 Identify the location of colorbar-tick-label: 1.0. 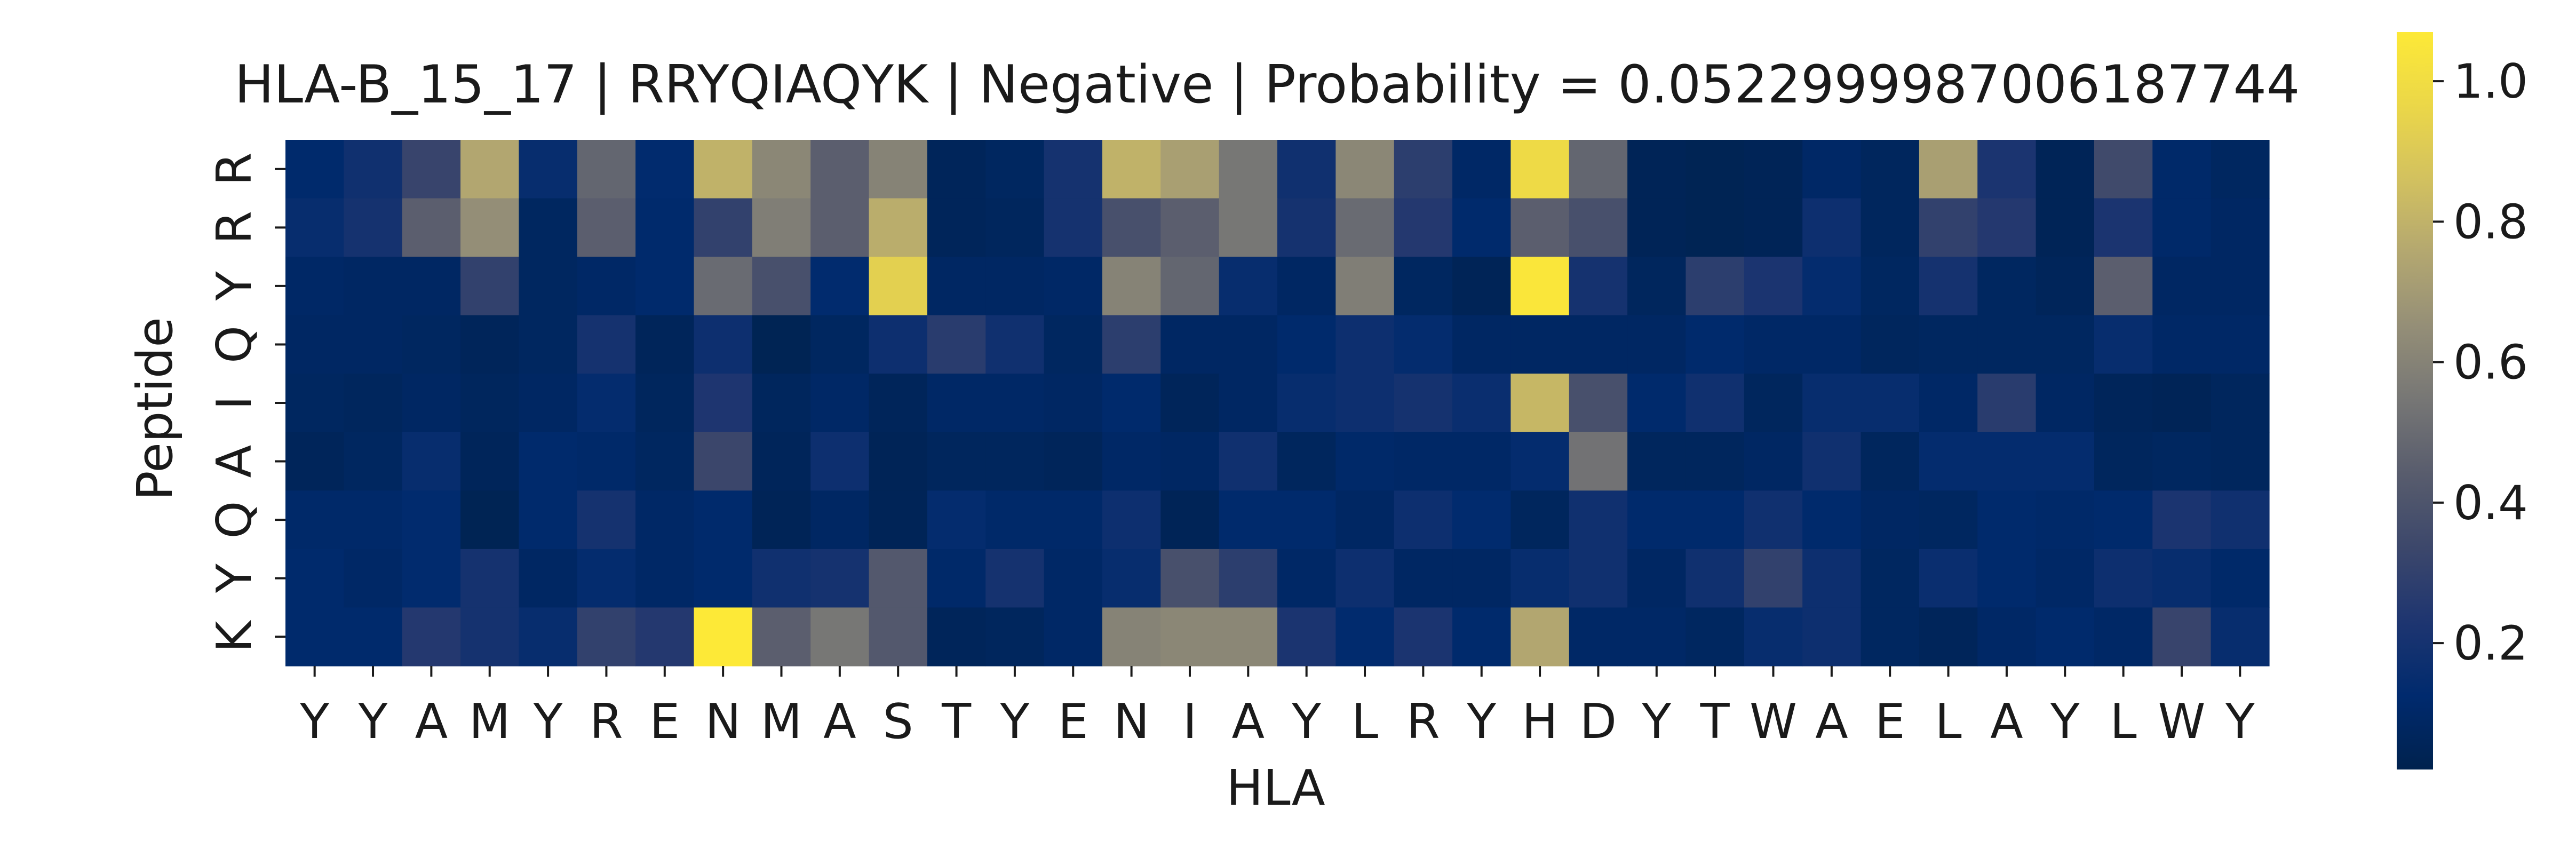
(2490, 81).